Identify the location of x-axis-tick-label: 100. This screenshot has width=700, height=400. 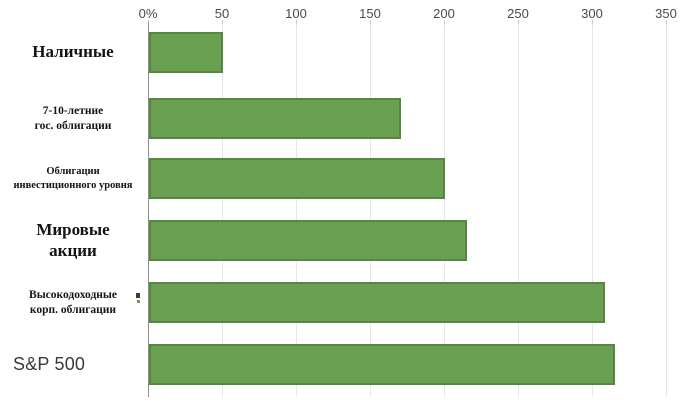
(296, 13).